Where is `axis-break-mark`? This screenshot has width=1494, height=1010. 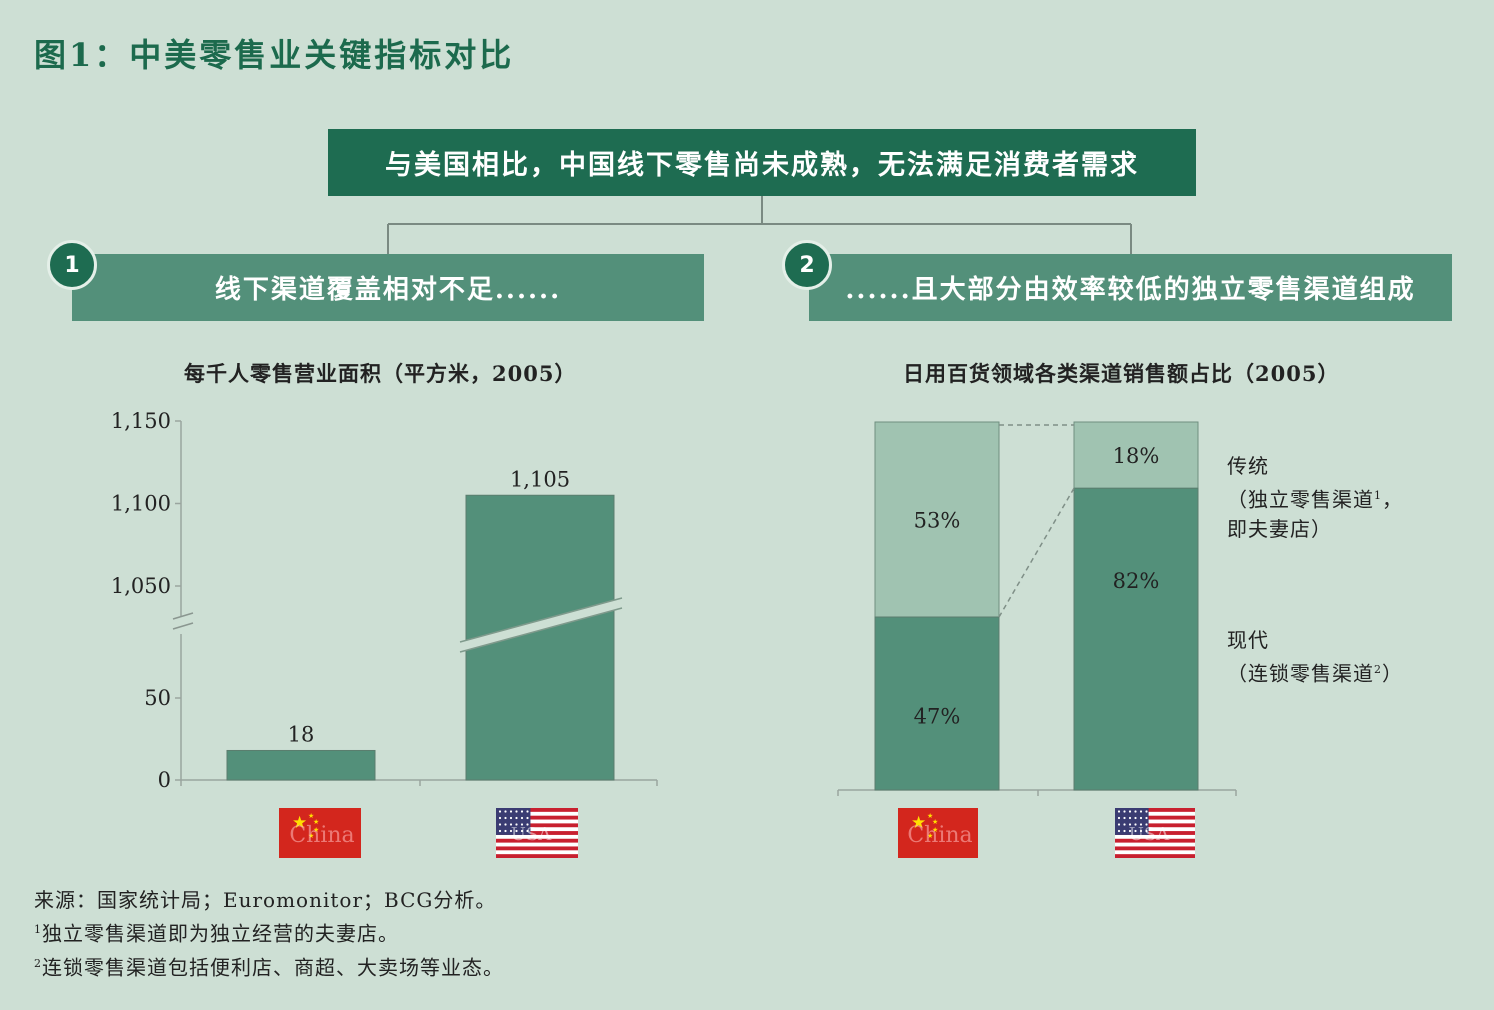
axis-break-mark is located at coordinates (183, 626).